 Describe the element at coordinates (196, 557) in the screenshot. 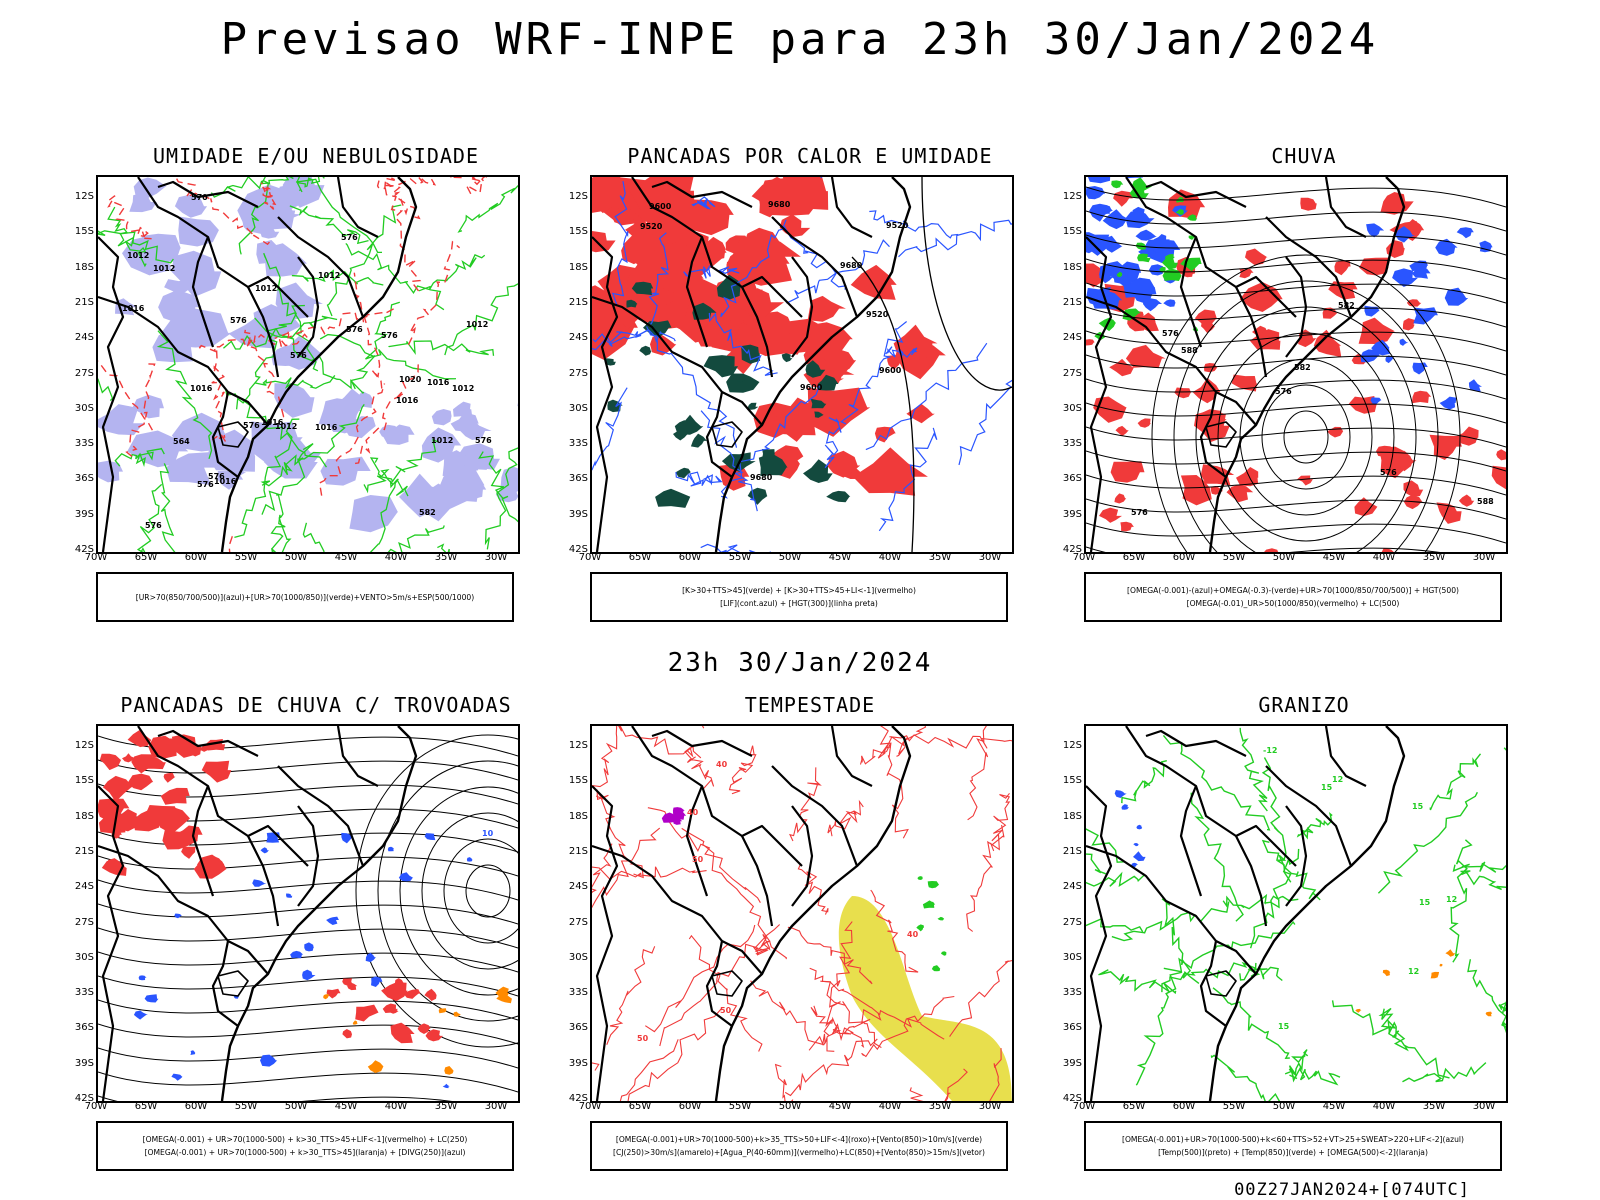

I see `lon-tick-label: 60W` at that location.